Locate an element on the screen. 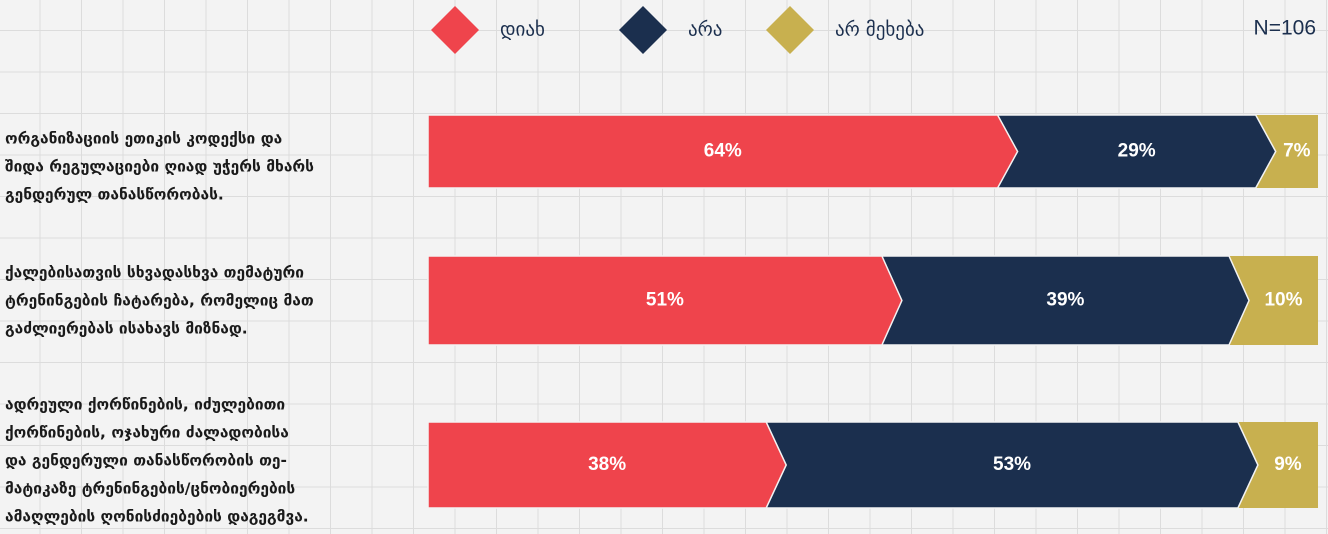  category-label: ქორწინების, ოჯახური ძალადობისა is located at coordinates (147, 433).